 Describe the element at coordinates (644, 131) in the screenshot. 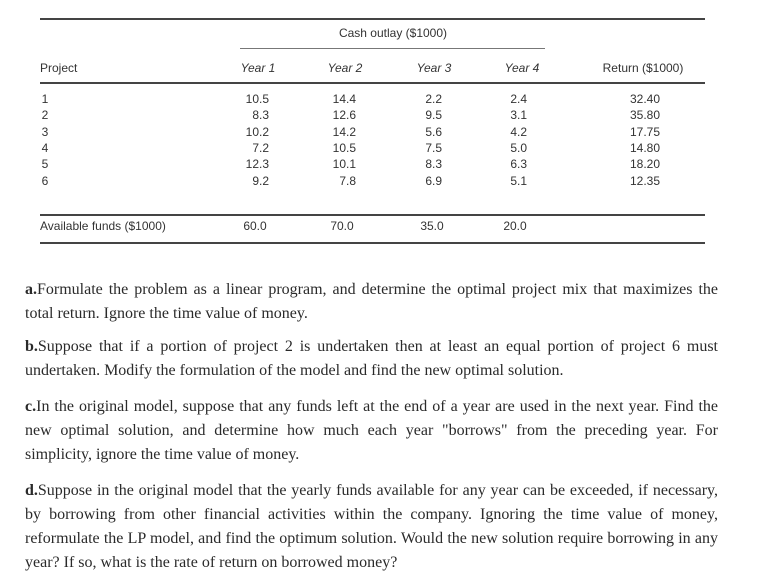

I see `return-cell: 17.75` at that location.